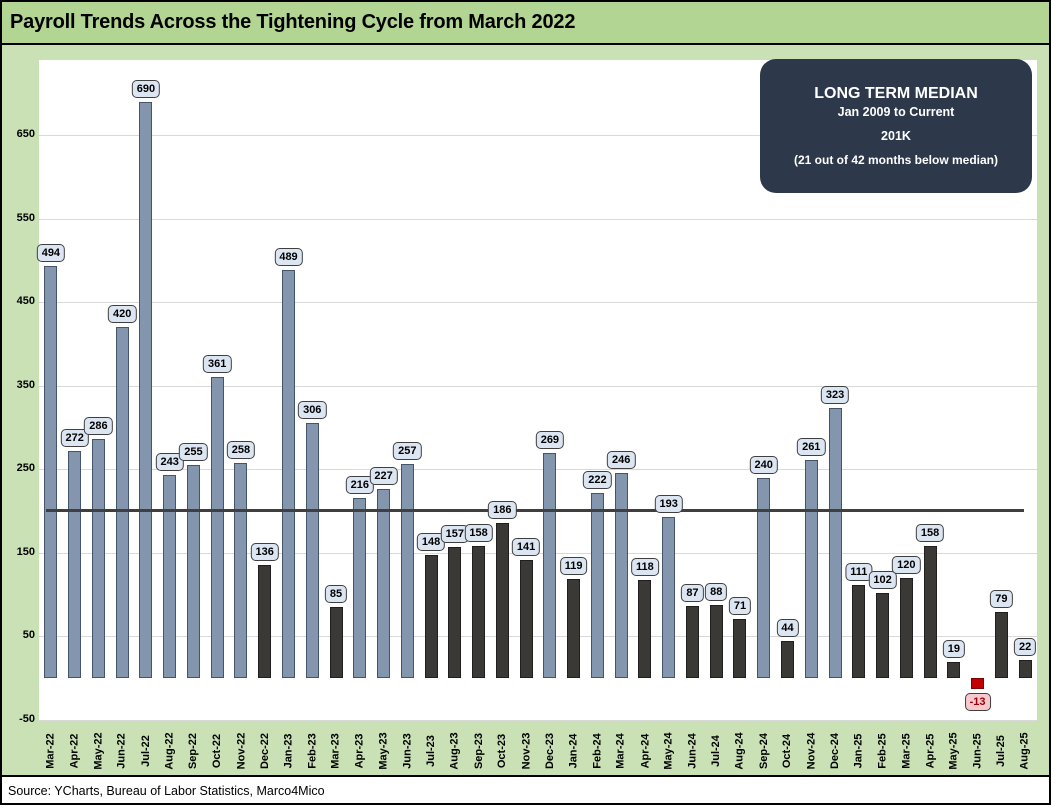 The width and height of the screenshot is (1051, 805). Describe the element at coordinates (51, 252) in the screenshot. I see `bar-value-label: 494` at that location.